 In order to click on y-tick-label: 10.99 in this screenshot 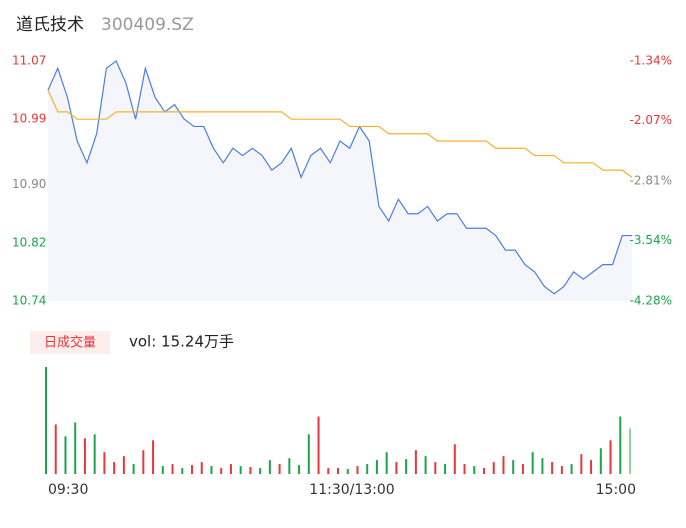, I will do `click(29, 119)`.